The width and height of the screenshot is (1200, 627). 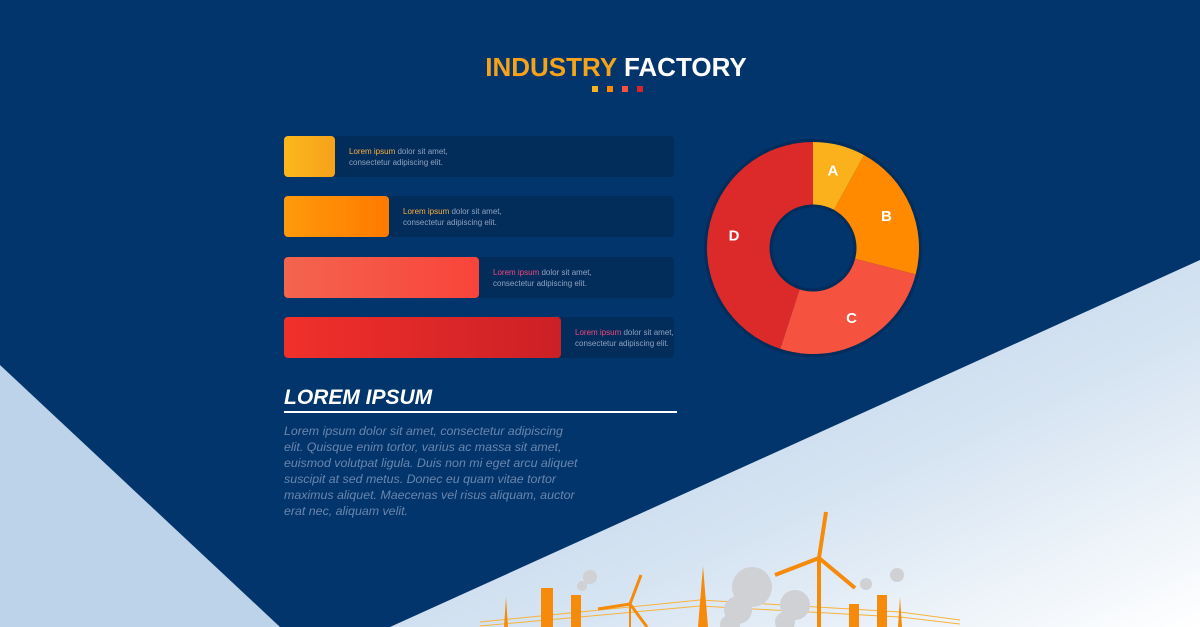 I want to click on donut-slice-c, so click(x=848, y=306).